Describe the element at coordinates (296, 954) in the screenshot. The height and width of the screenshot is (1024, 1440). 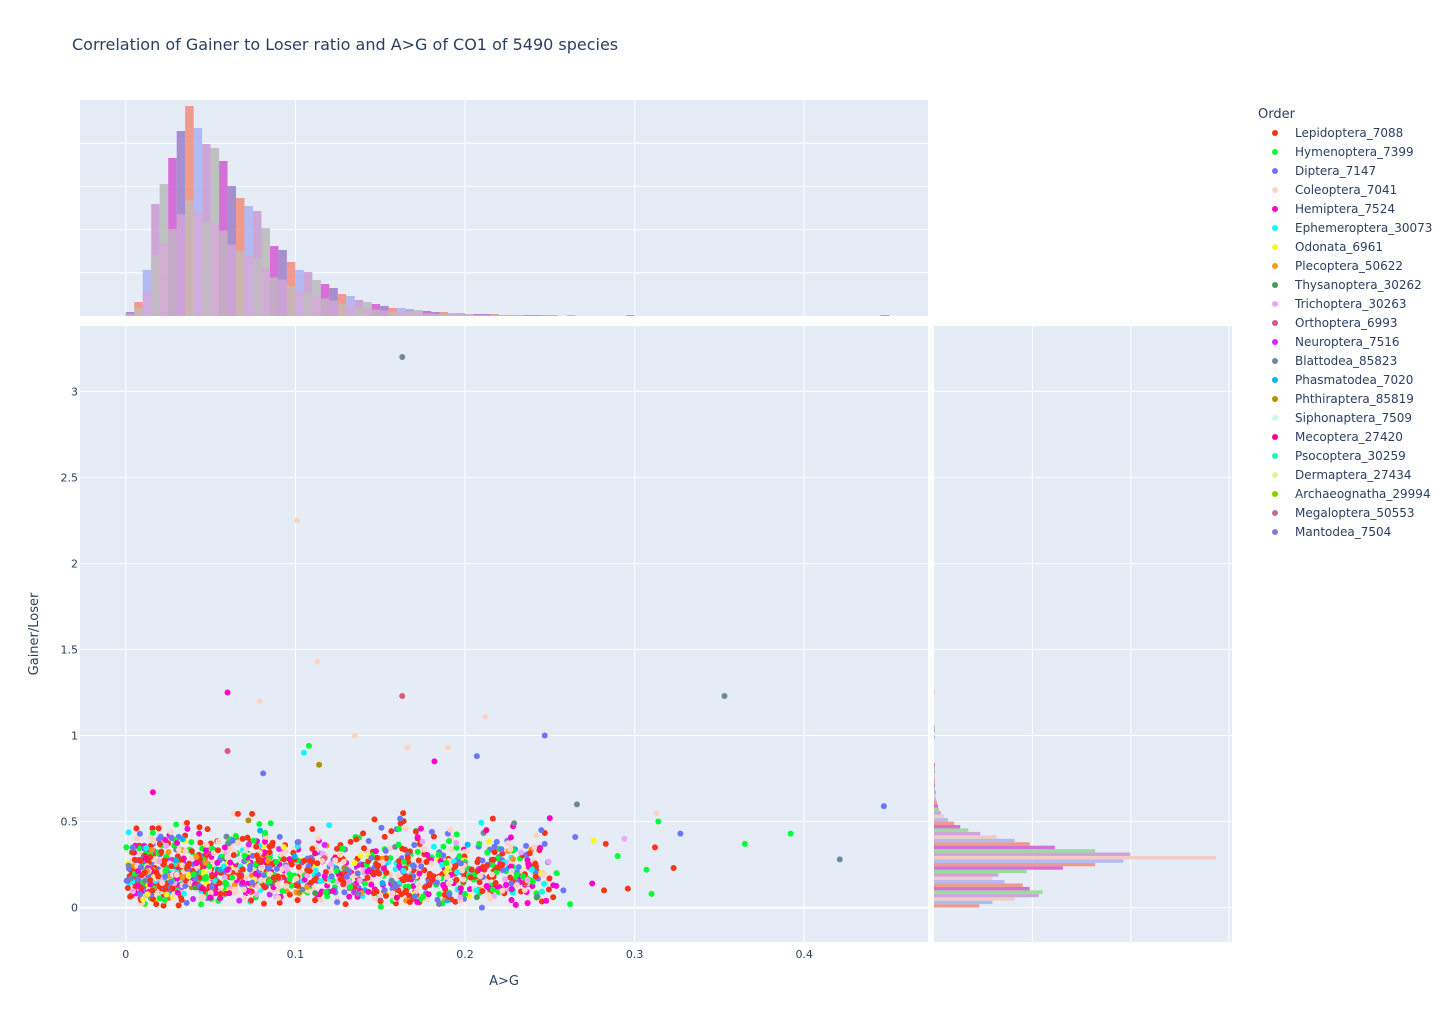
I see `x-tick-label: 0.1` at that location.